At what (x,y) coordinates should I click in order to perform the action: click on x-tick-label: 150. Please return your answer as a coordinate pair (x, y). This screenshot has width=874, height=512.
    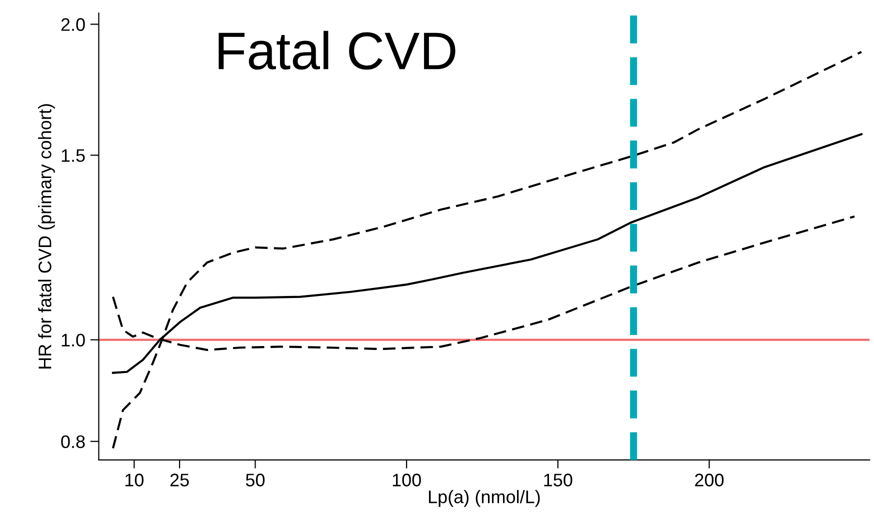
    Looking at the image, I should click on (558, 480).